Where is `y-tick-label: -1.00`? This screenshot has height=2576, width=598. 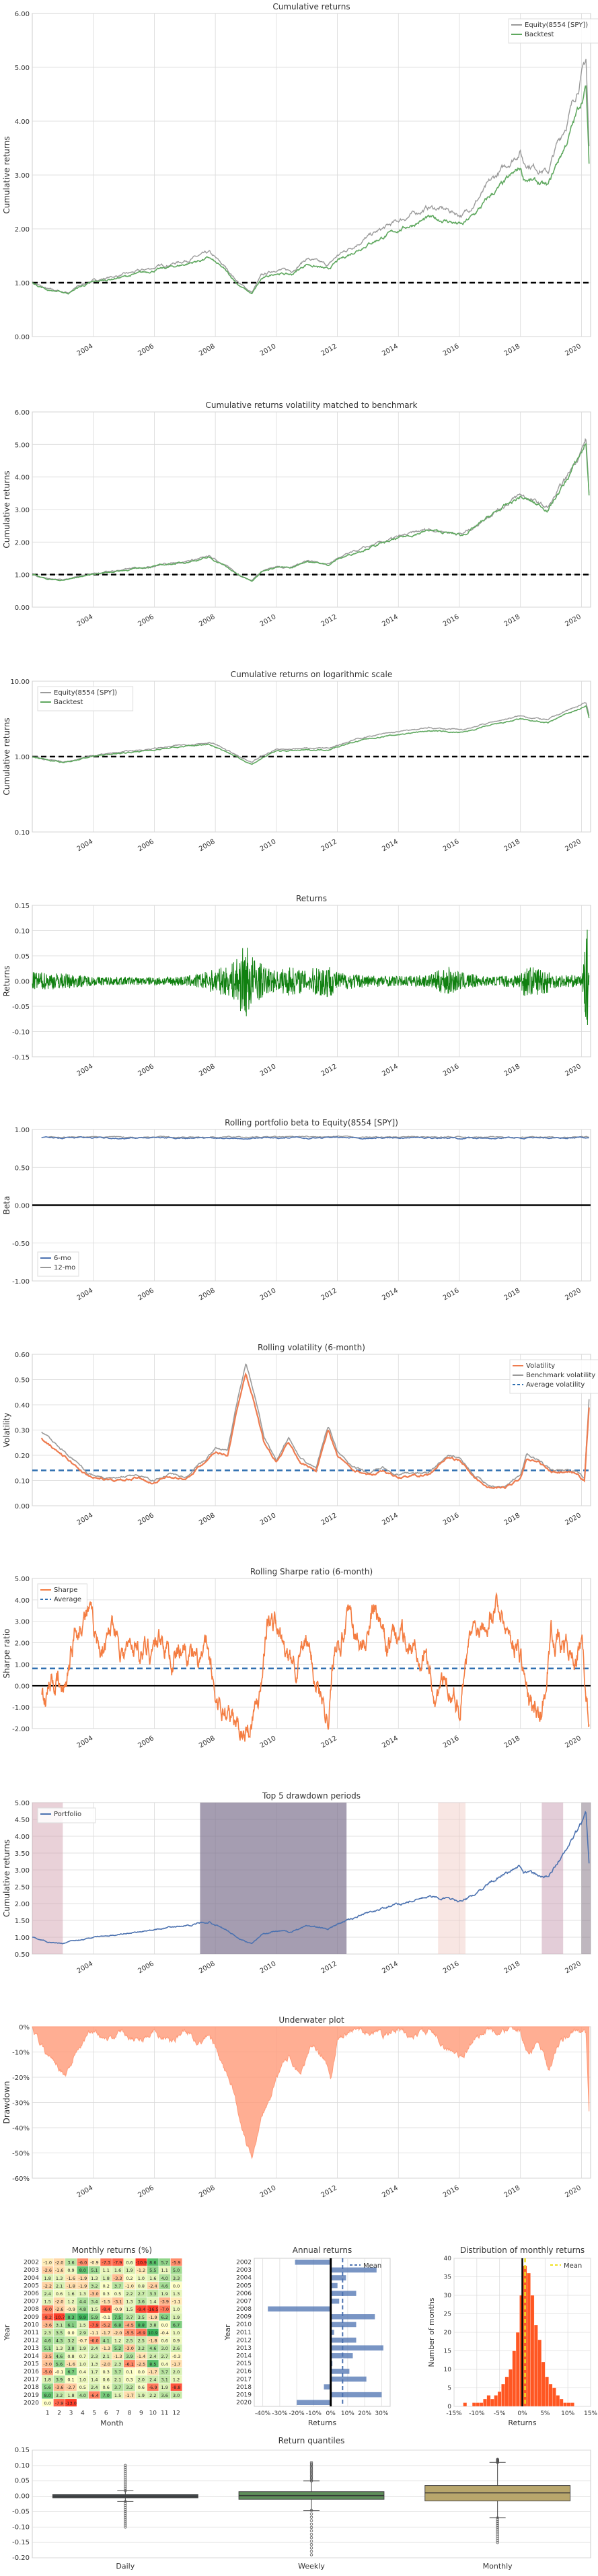 y-tick-label: -1.00 is located at coordinates (21, 1708).